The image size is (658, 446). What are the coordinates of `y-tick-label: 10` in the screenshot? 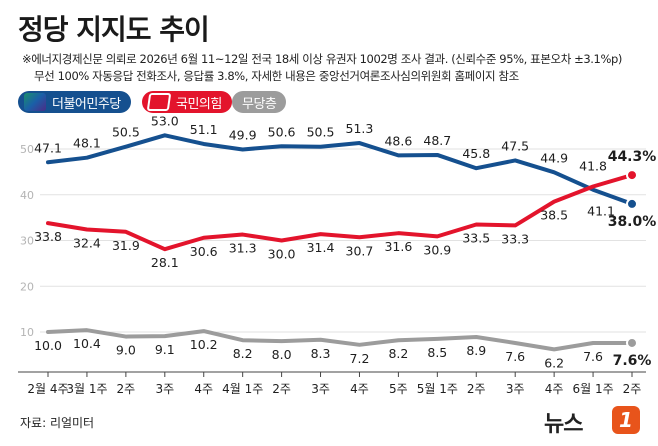 It's located at (27, 332).